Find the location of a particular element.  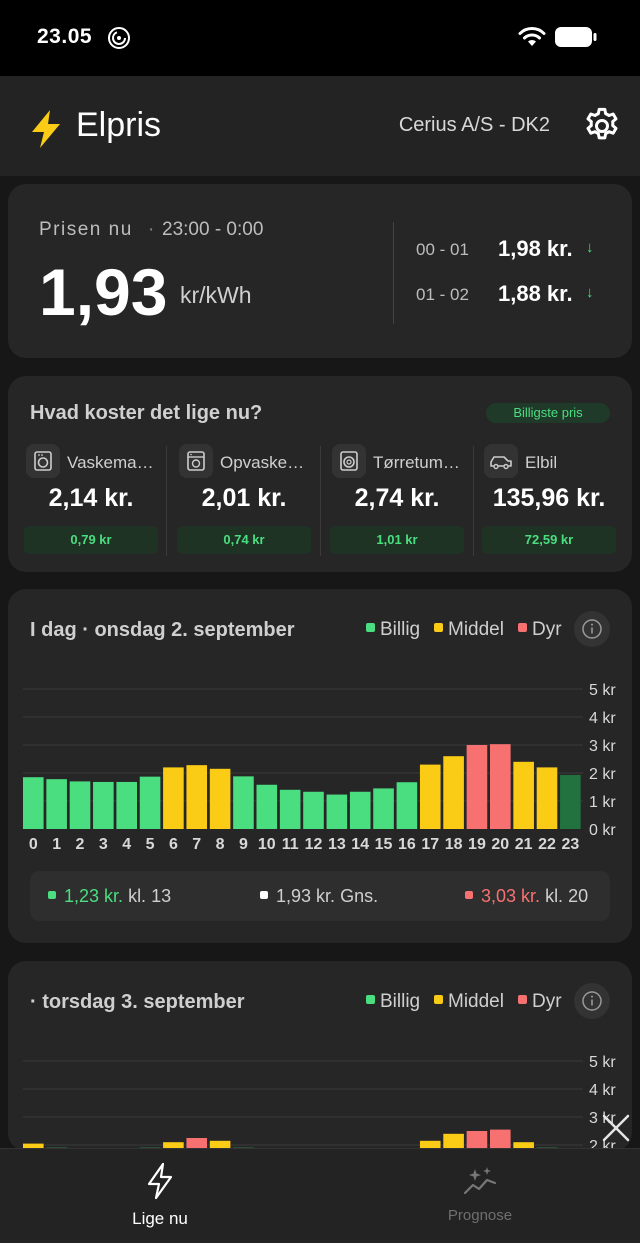

min-price: 1,23 kr. is located at coordinates (94, 896).